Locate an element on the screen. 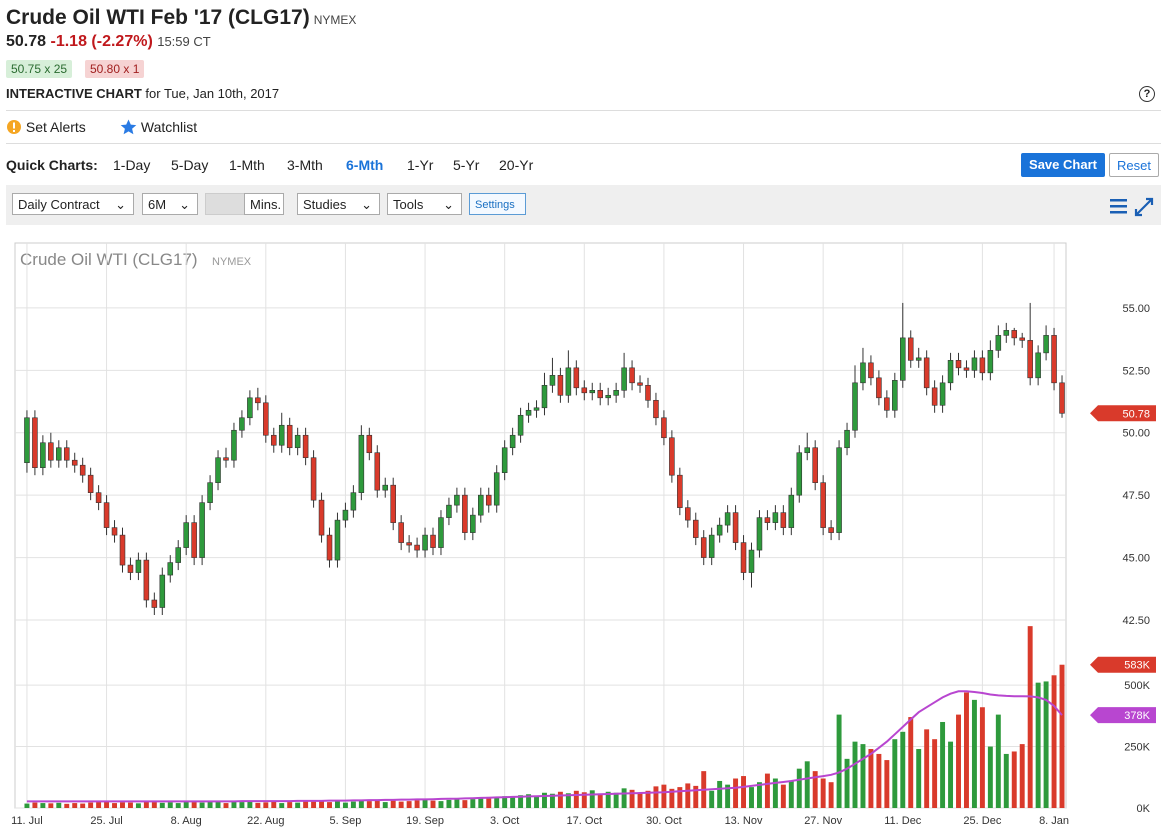  action-label: Watchlist is located at coordinates (169, 127).